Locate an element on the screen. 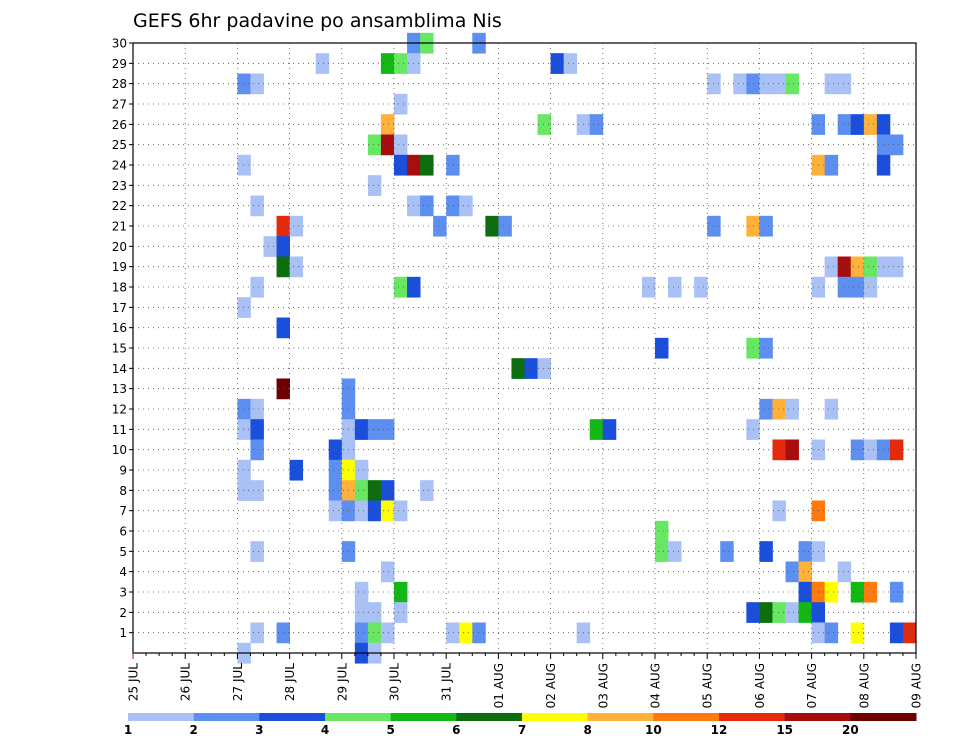 Image resolution: width=960 pixels, height=742 pixels. y-tick-label: 13 is located at coordinates (119, 389).